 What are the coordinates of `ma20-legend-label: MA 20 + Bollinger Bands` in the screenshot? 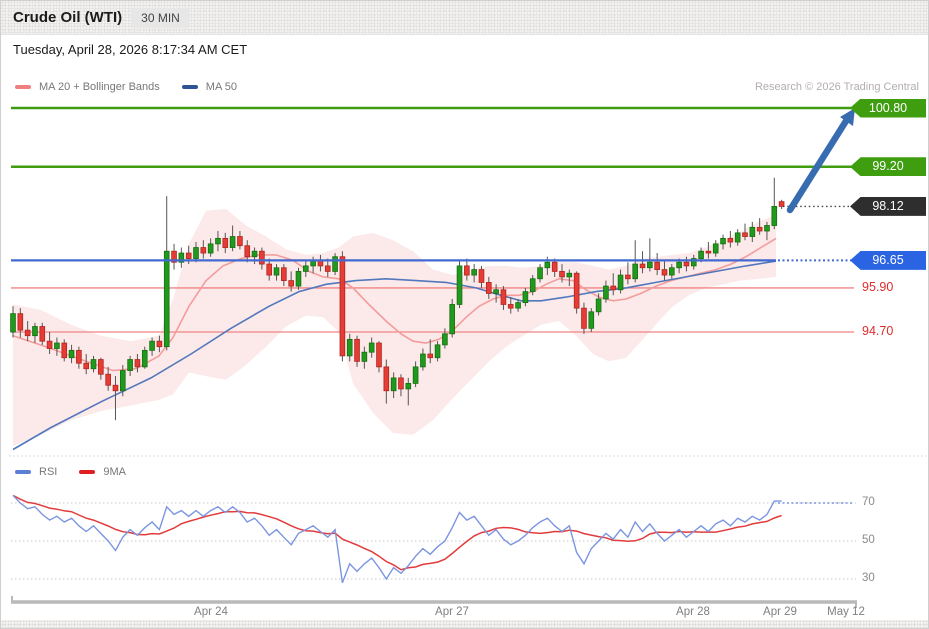 It's located at (99, 87).